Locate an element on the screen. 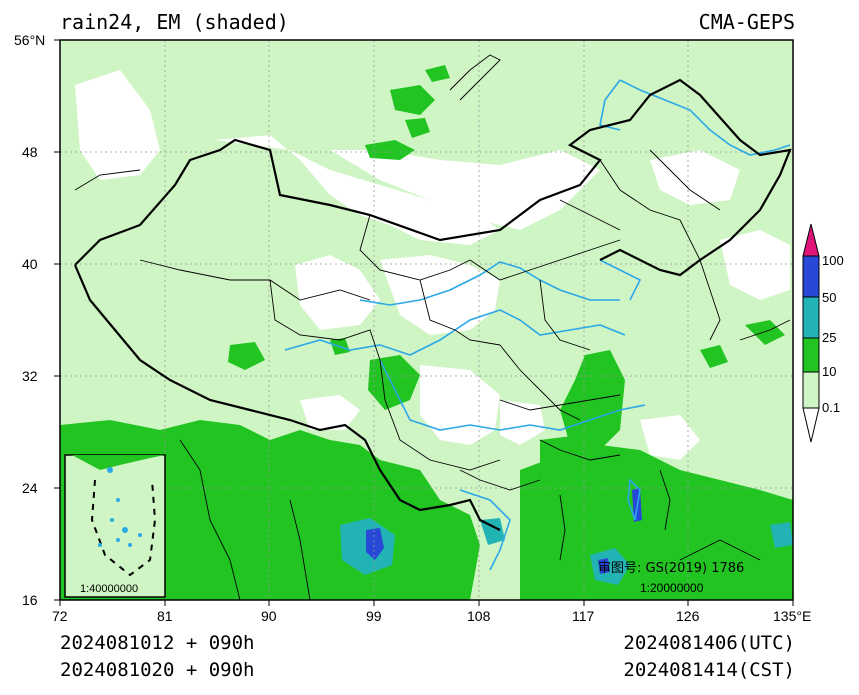 The image size is (859, 695). colorbar-label-10: 10 is located at coordinates (829, 371).